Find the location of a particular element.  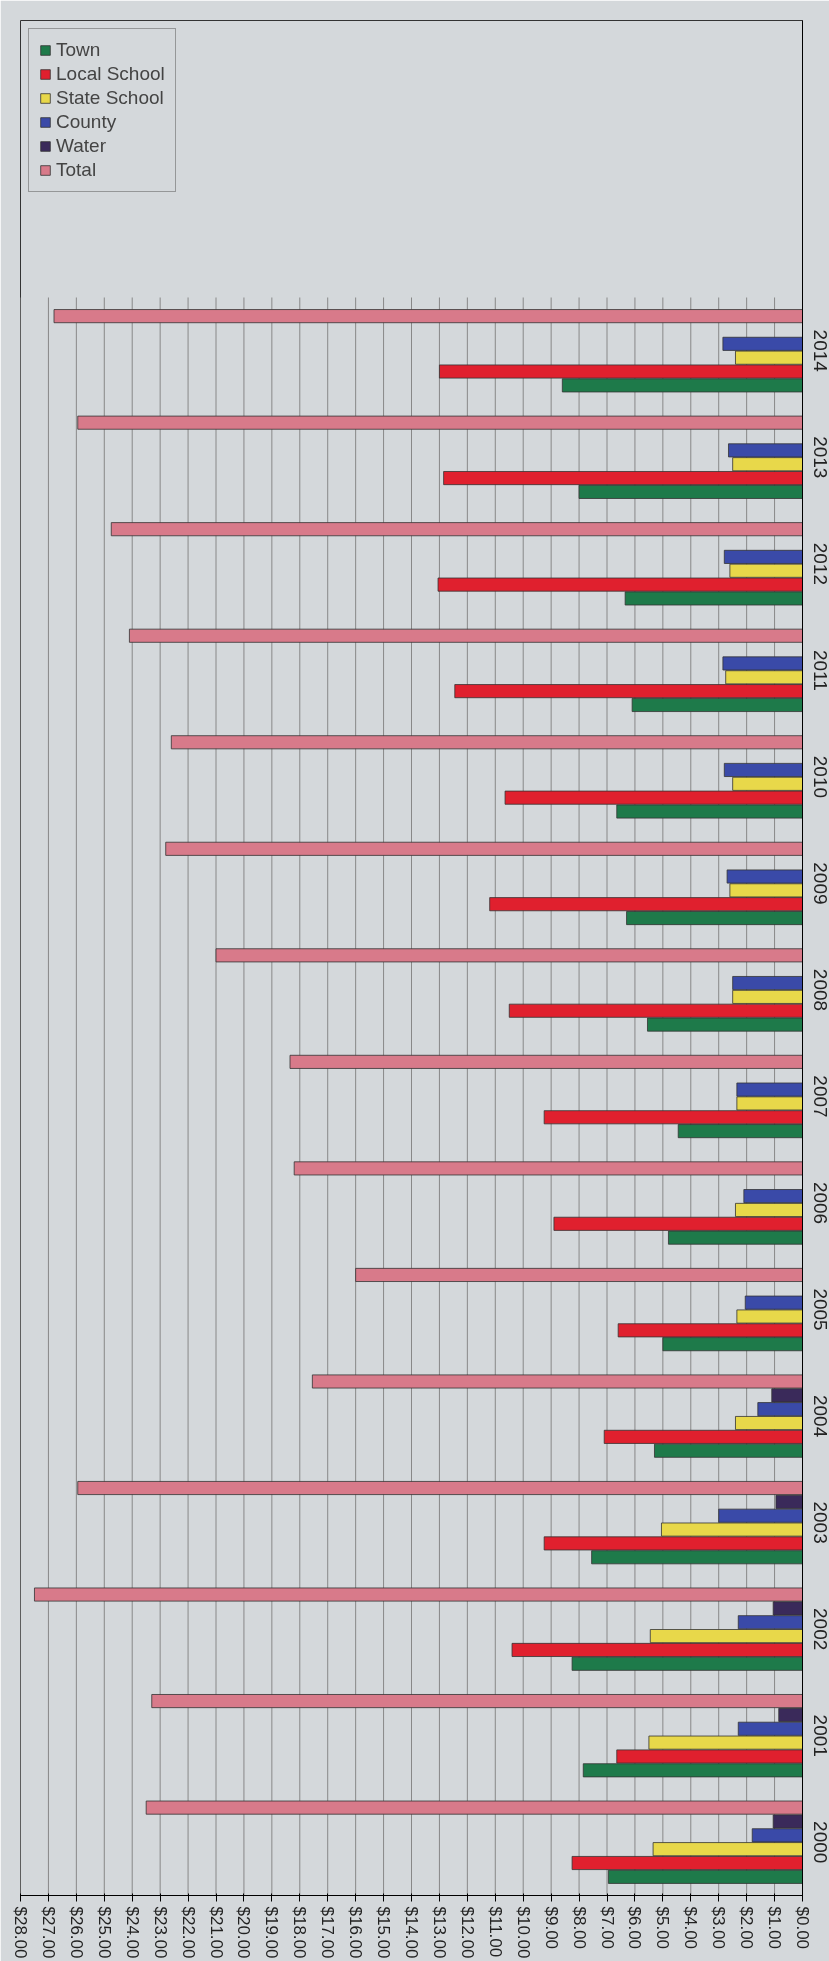

x-tick-label: $24.00 is located at coordinates (132, 1932).